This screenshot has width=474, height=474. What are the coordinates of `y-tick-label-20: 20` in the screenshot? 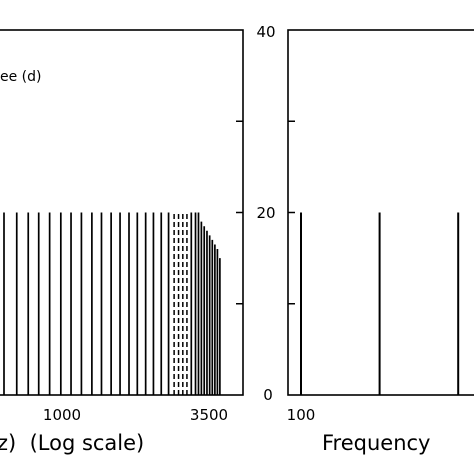 It's located at (265, 213).